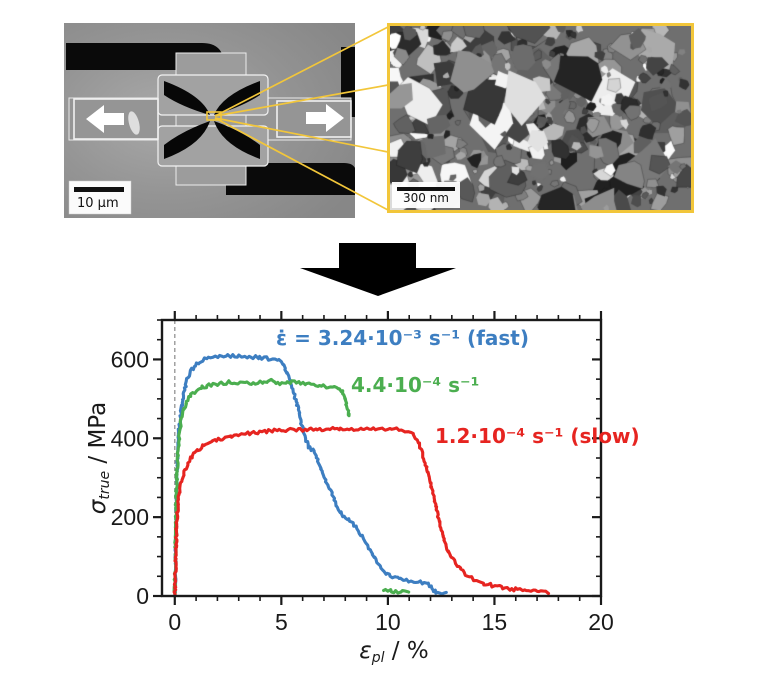 This screenshot has width=768, height=700. What do you see at coordinates (406, 651) in the screenshot?
I see `x-axis-unit: / %` at bounding box center [406, 651].